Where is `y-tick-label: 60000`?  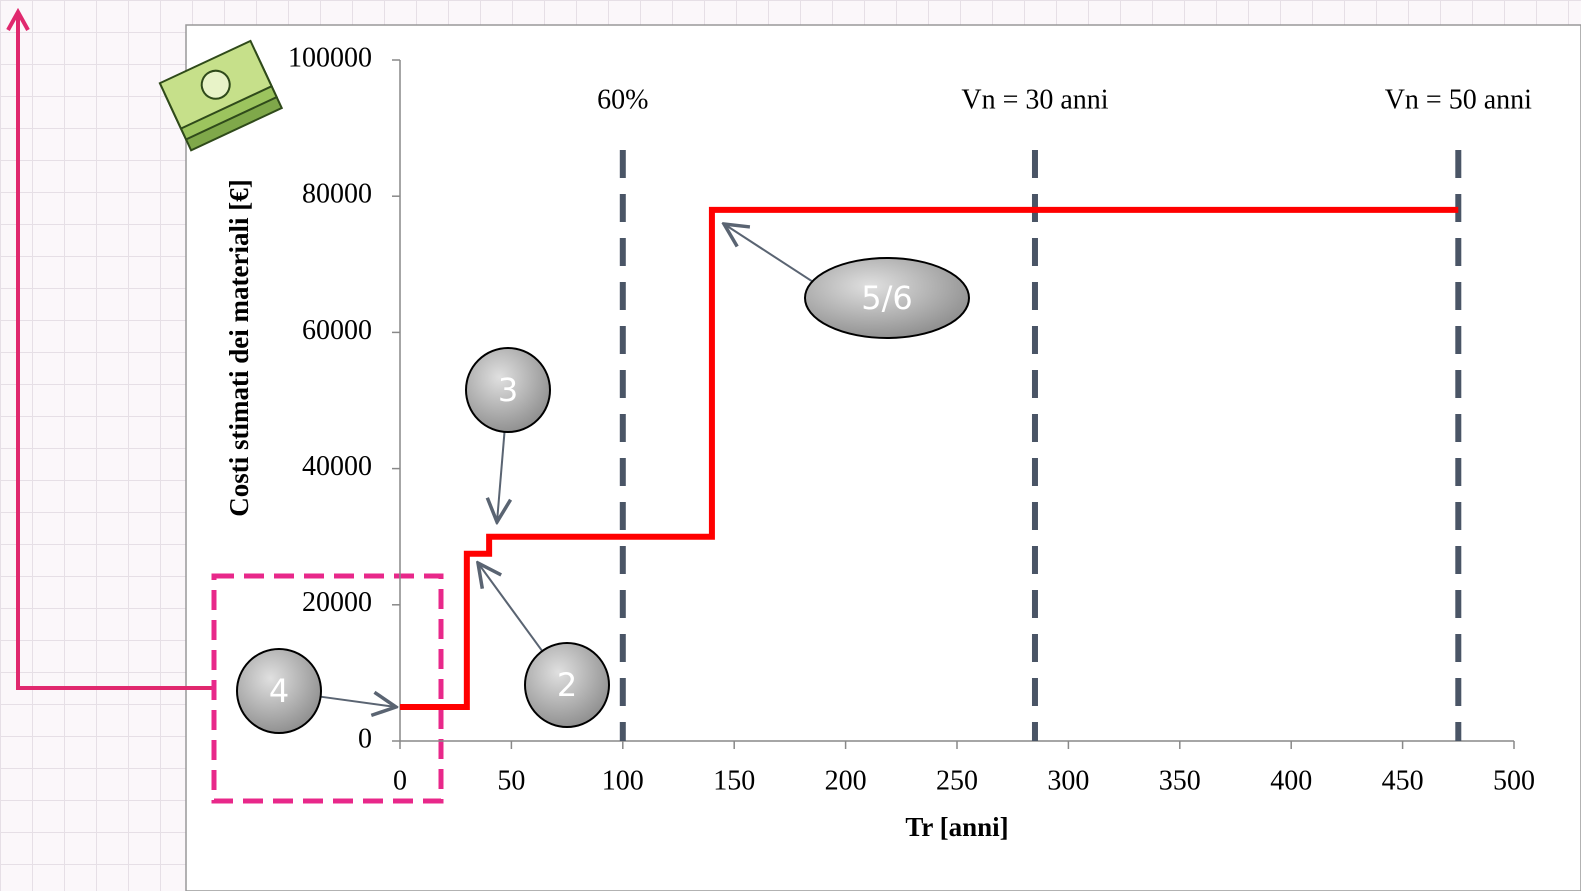
y-tick-label: 60000 is located at coordinates (337, 330).